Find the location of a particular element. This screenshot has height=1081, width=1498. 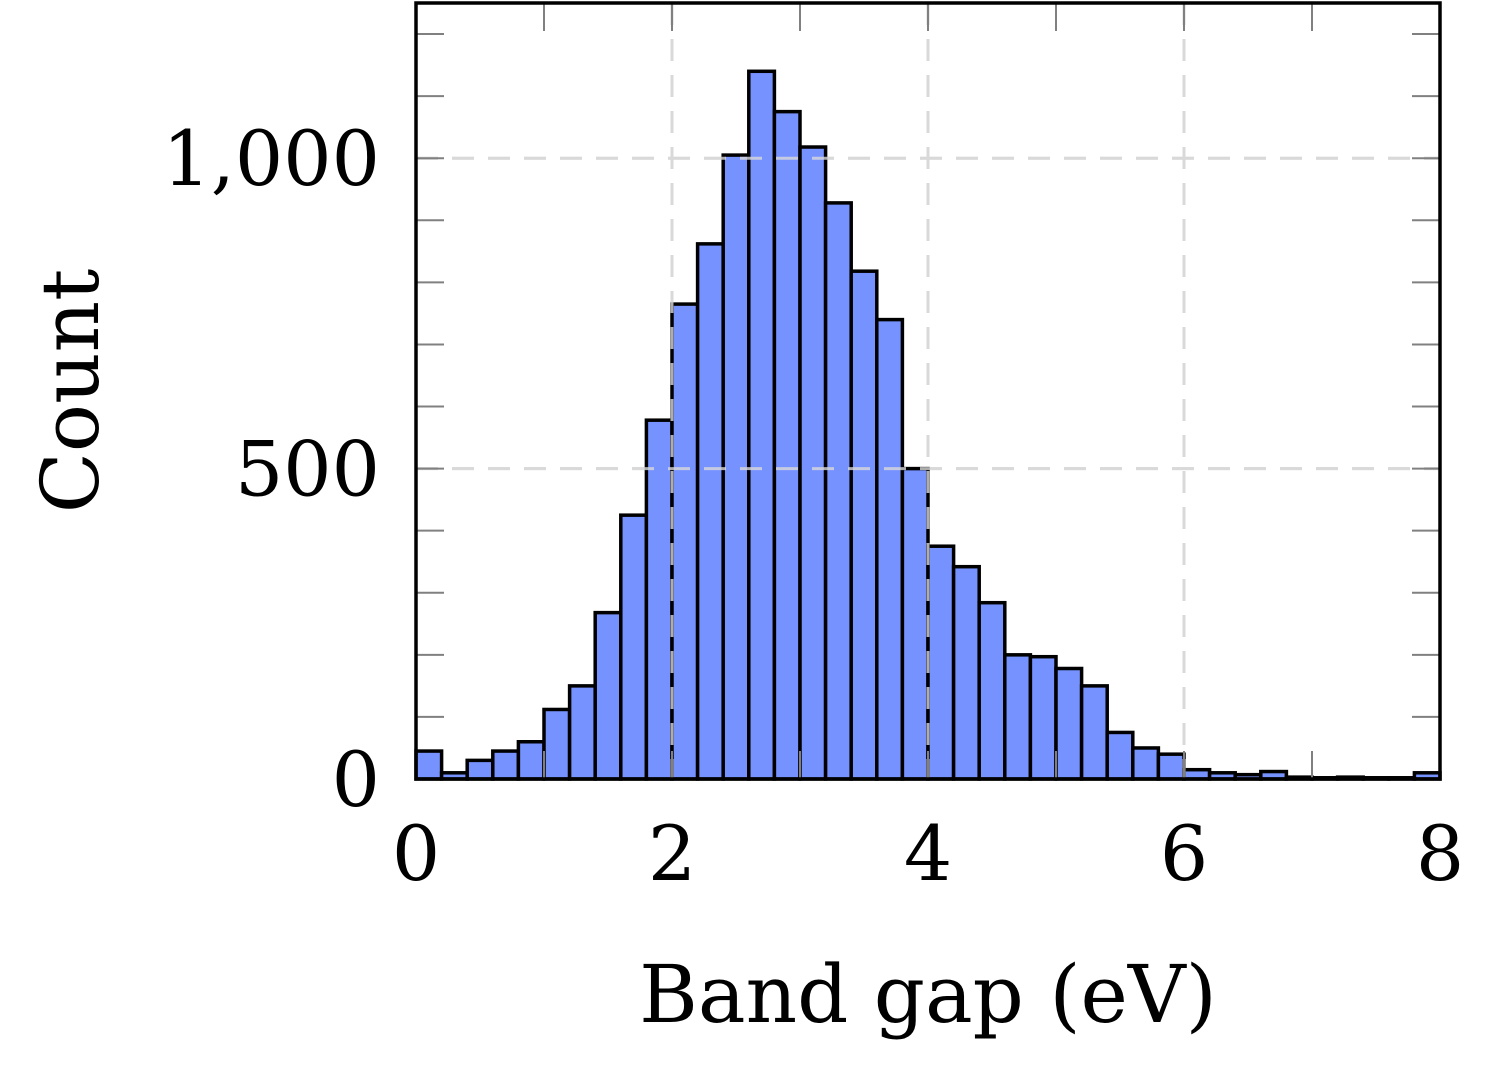

y-tick-label: 1,000 is located at coordinates (271, 158).